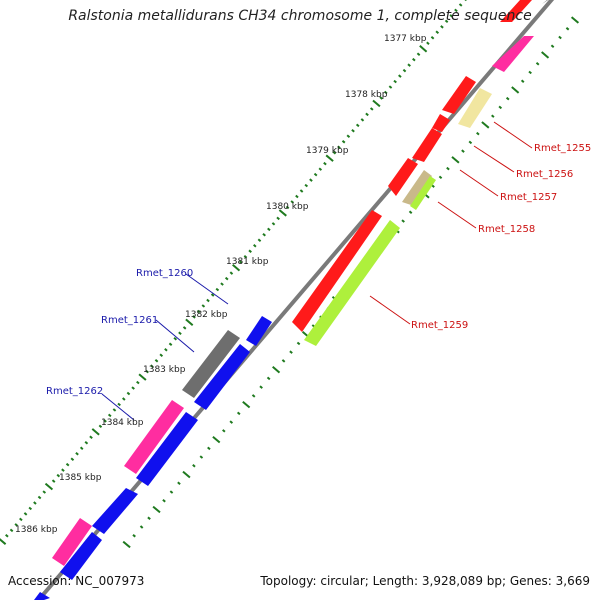 The width and height of the screenshot is (600, 604). Describe the element at coordinates (164, 370) in the screenshot. I see `kbp-label: 1383 kbp` at that location.